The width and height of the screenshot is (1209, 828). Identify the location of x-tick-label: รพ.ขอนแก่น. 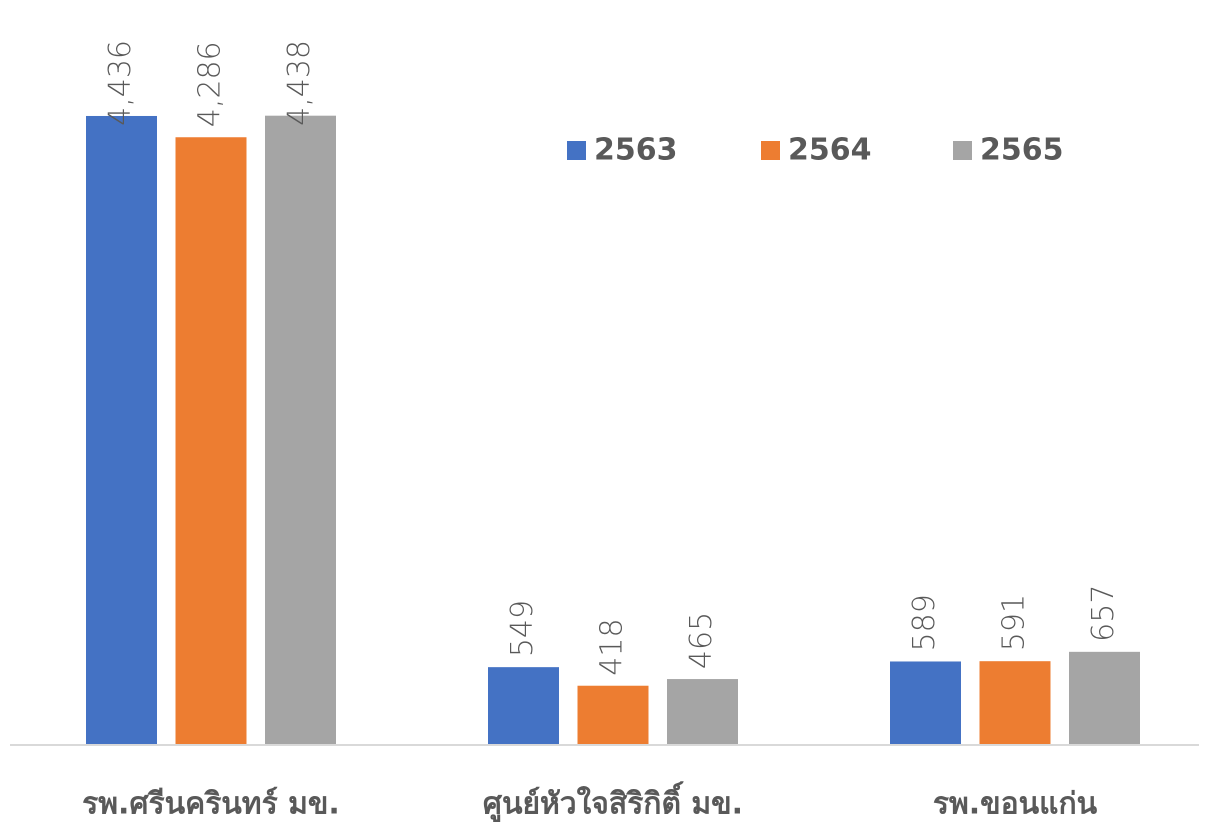
(1015, 804).